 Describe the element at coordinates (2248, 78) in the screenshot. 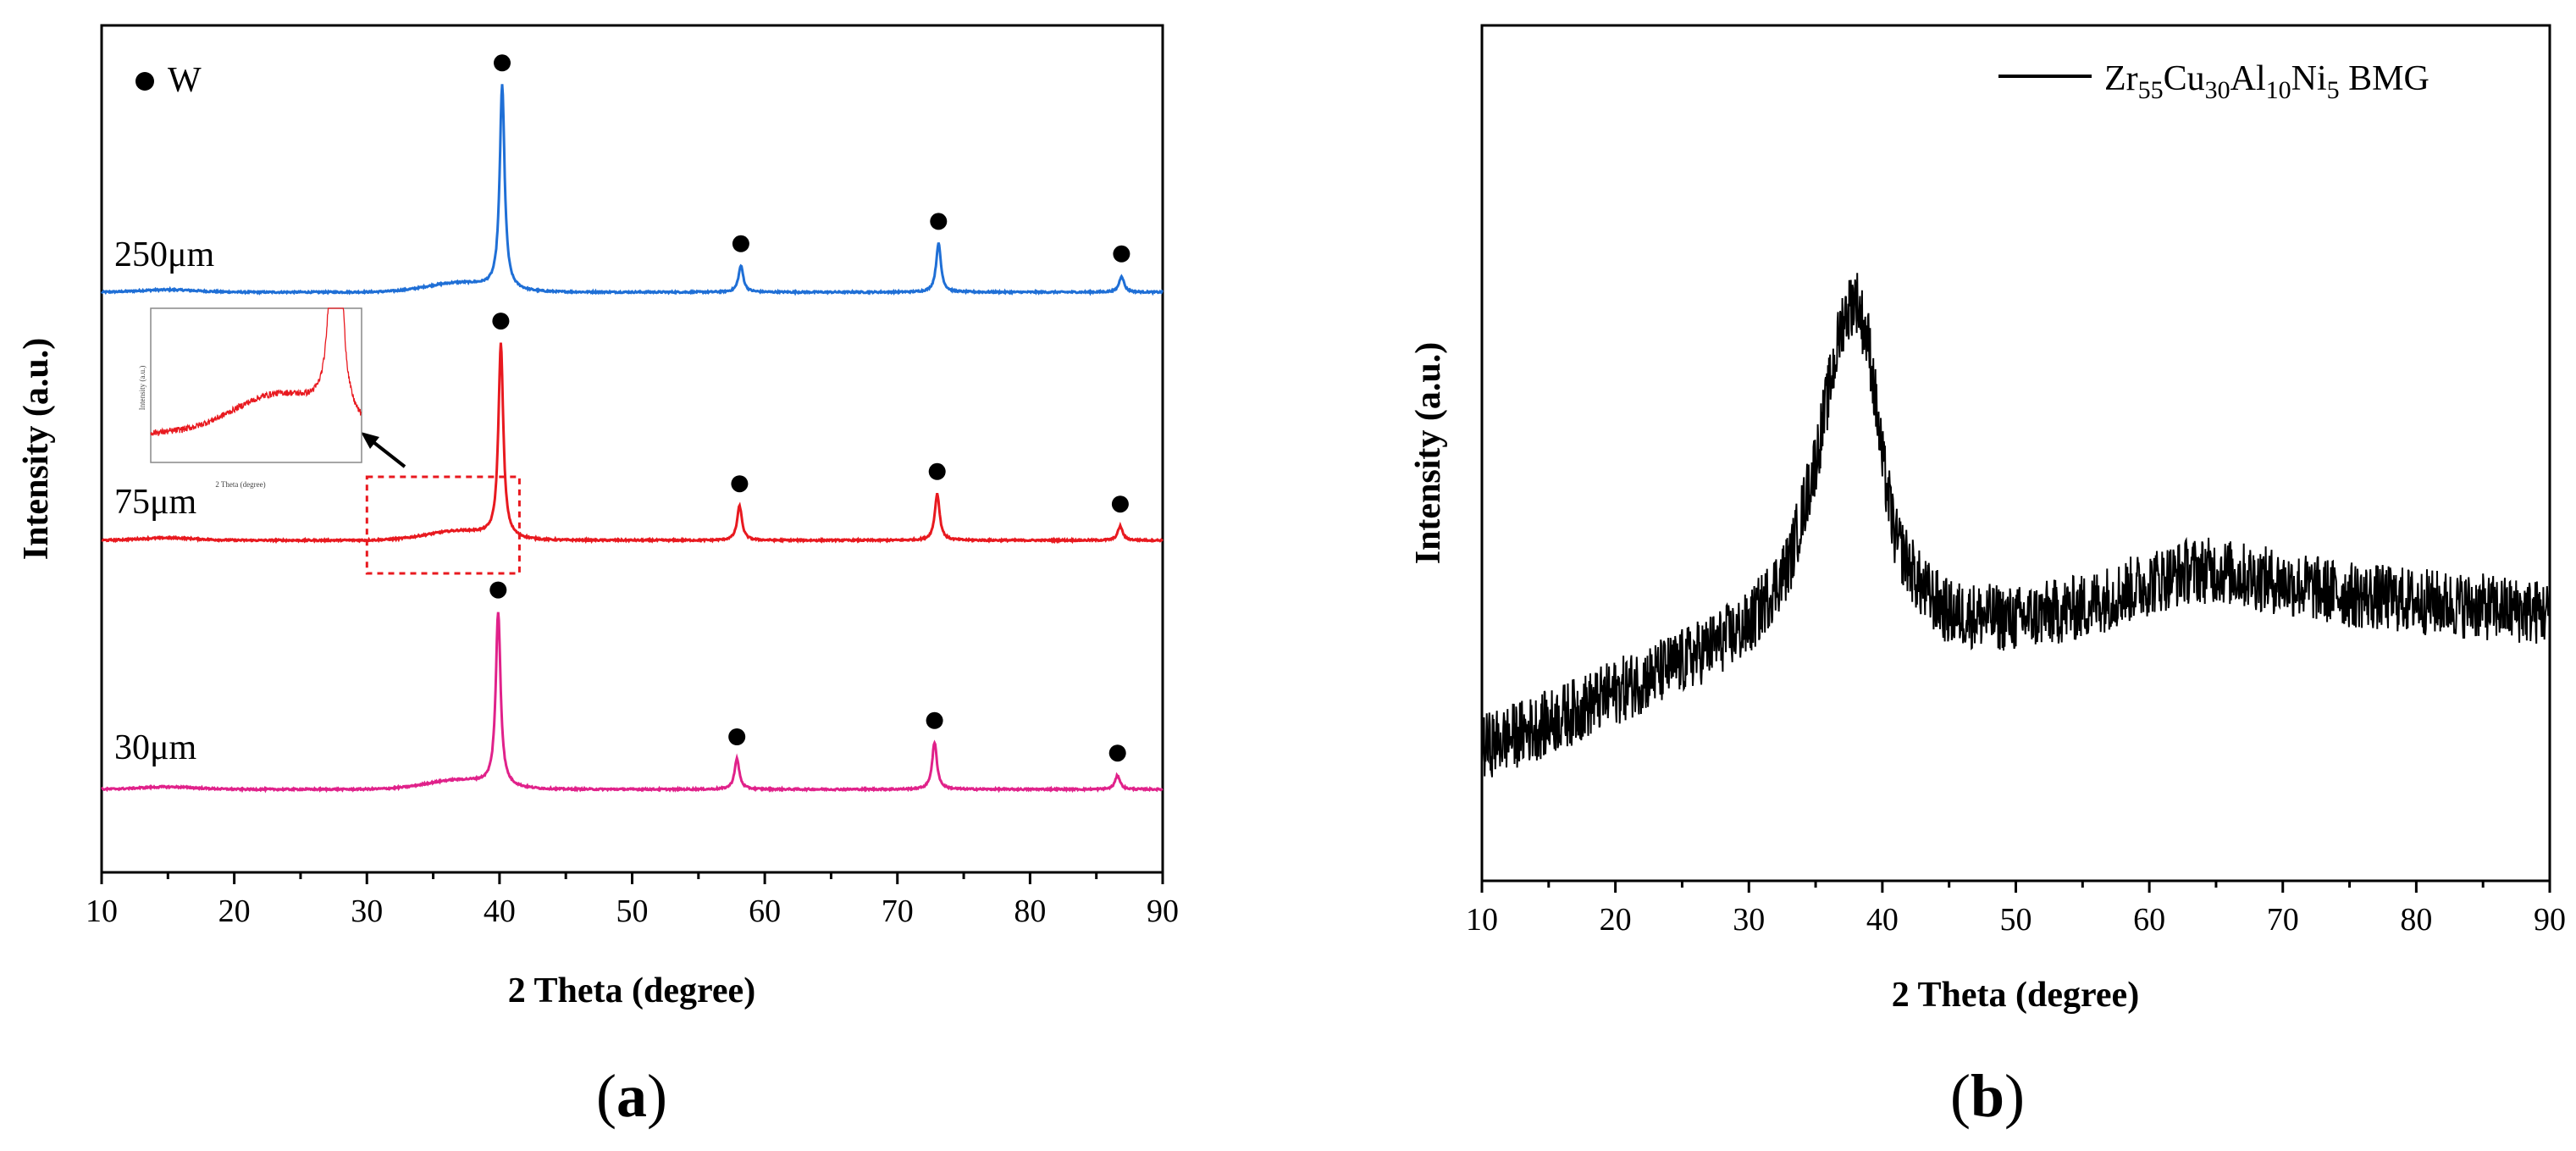

I see `legend-al: Al` at that location.